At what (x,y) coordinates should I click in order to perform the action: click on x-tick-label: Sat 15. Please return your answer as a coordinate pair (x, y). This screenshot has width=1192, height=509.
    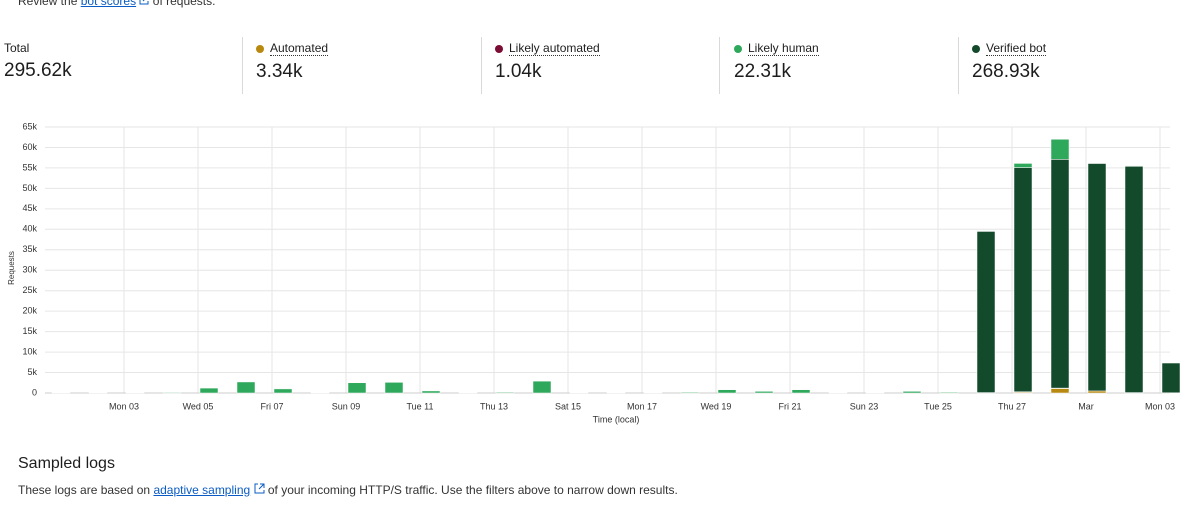
    Looking at the image, I should click on (568, 406).